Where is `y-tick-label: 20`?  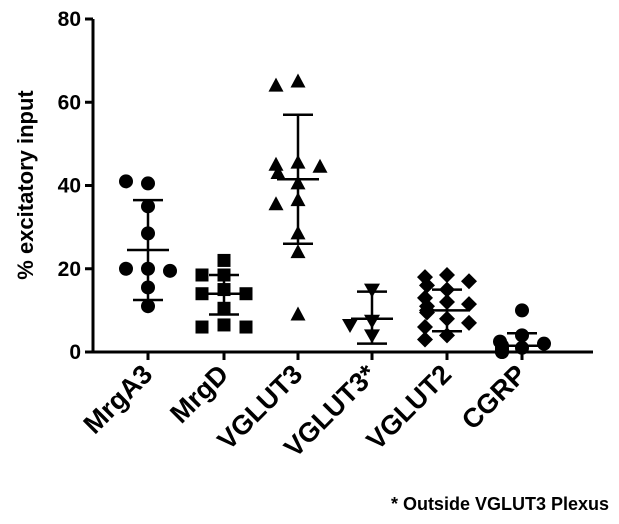
y-tick-label: 20 is located at coordinates (69, 269).